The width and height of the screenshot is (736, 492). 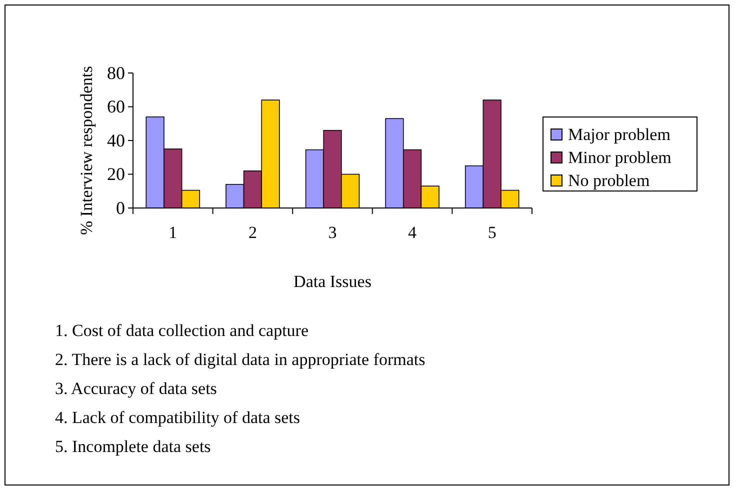 I want to click on x-tick-label: 5, so click(x=492, y=232).